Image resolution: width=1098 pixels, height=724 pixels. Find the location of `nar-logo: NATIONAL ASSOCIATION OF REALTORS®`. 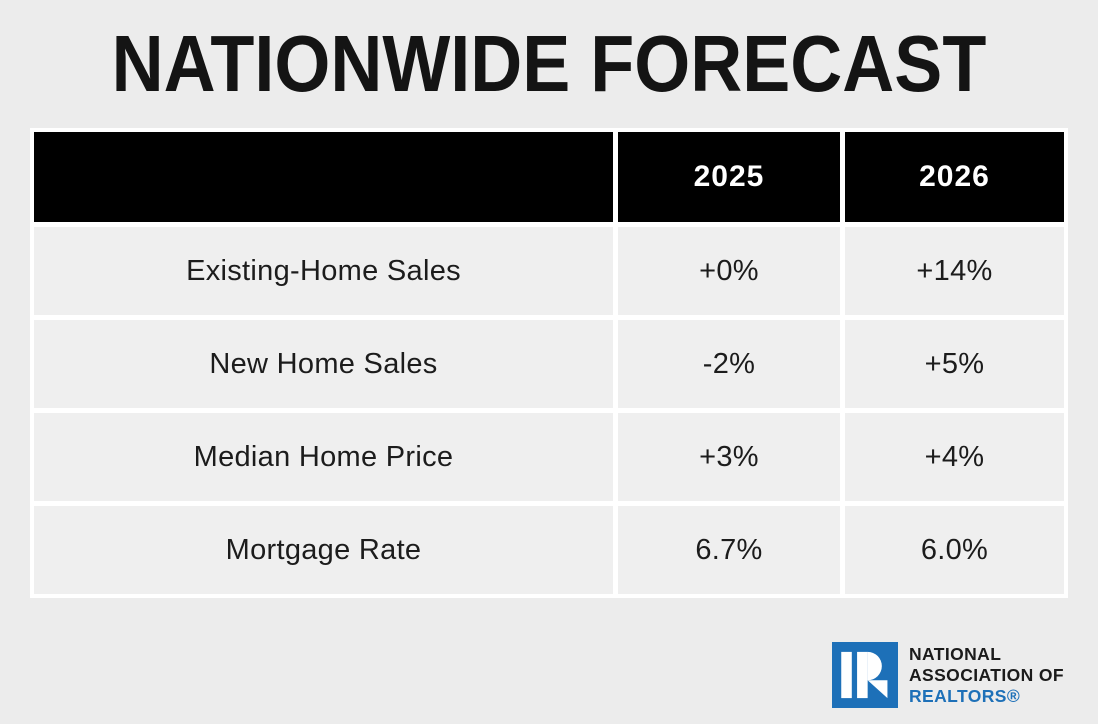

nar-logo: NATIONAL ASSOCIATION OF REALTORS® is located at coordinates (948, 675).